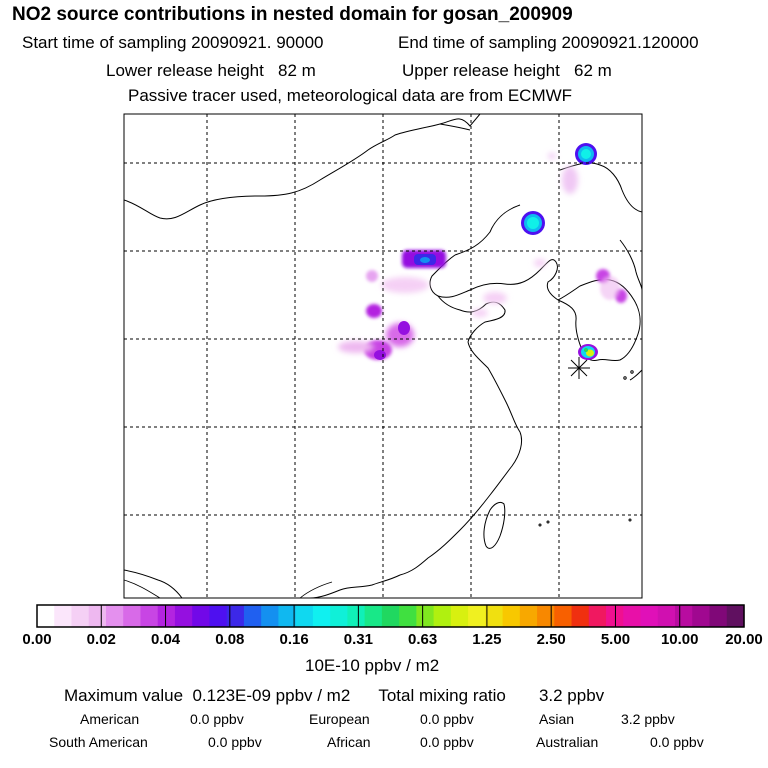  Describe the element at coordinates (679, 639) in the screenshot. I see `colorbar-tick-label: 10.00` at that location.